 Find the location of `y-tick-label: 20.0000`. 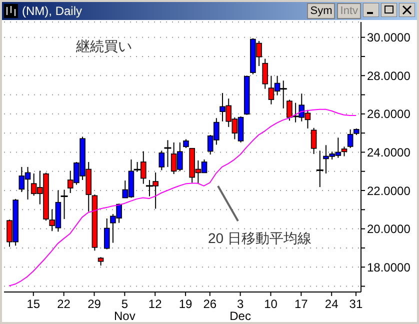

y-tick-label: 20.0000 is located at coordinates (389, 229).